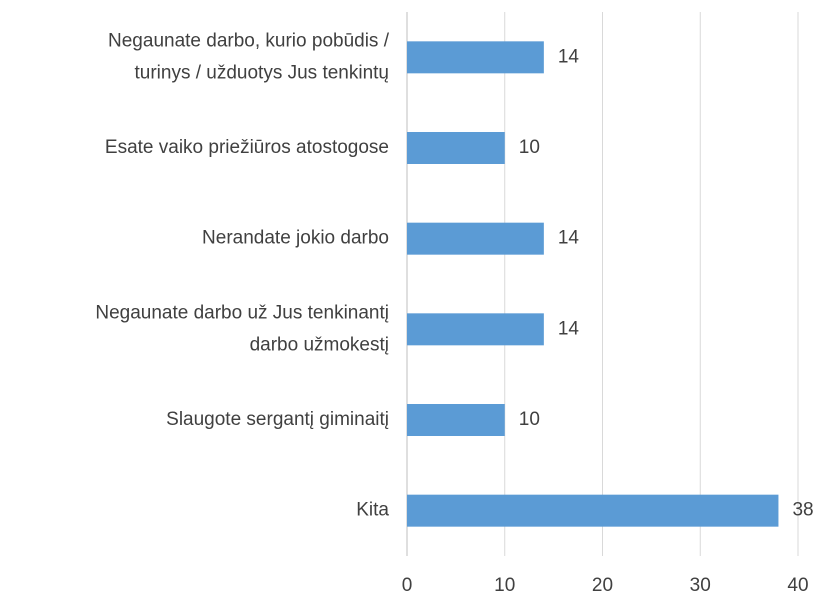 The image size is (827, 603). Describe the element at coordinates (407, 585) in the screenshot. I see `x-tick-label: 0` at that location.